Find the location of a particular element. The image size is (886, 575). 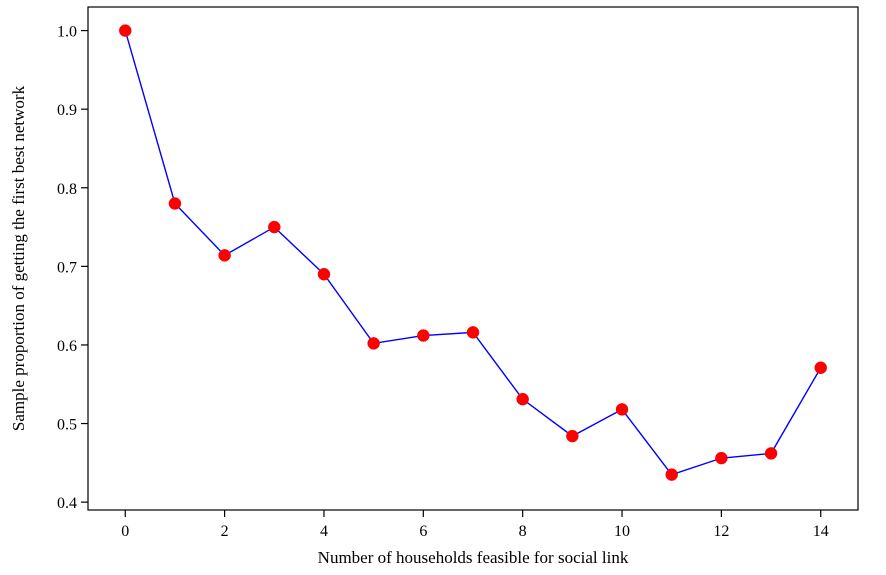

y-tick-label: 1.0 is located at coordinates (67, 32).